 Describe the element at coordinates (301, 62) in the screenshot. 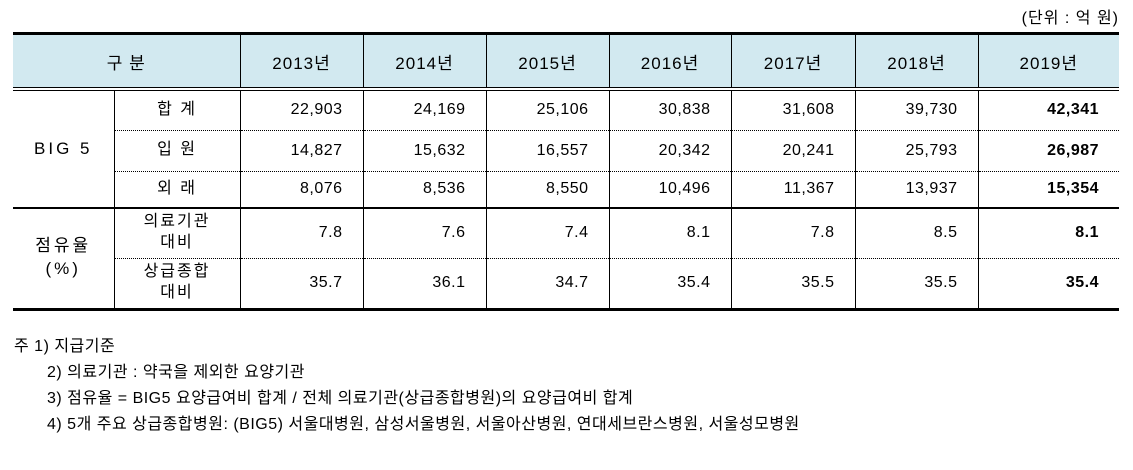

I see `header-year-2013: 2013년` at that location.